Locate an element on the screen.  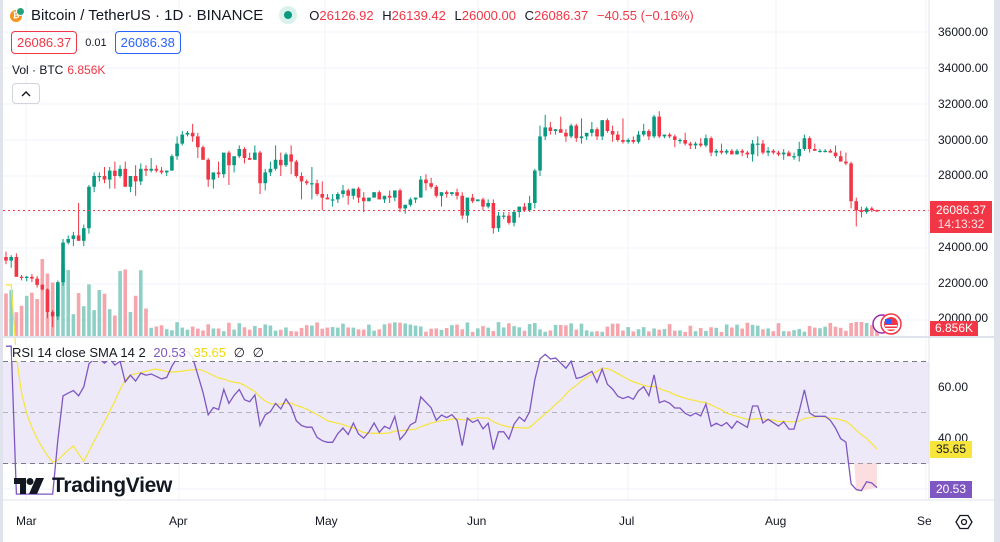
time-axis-label: Apr is located at coordinates (178, 521).